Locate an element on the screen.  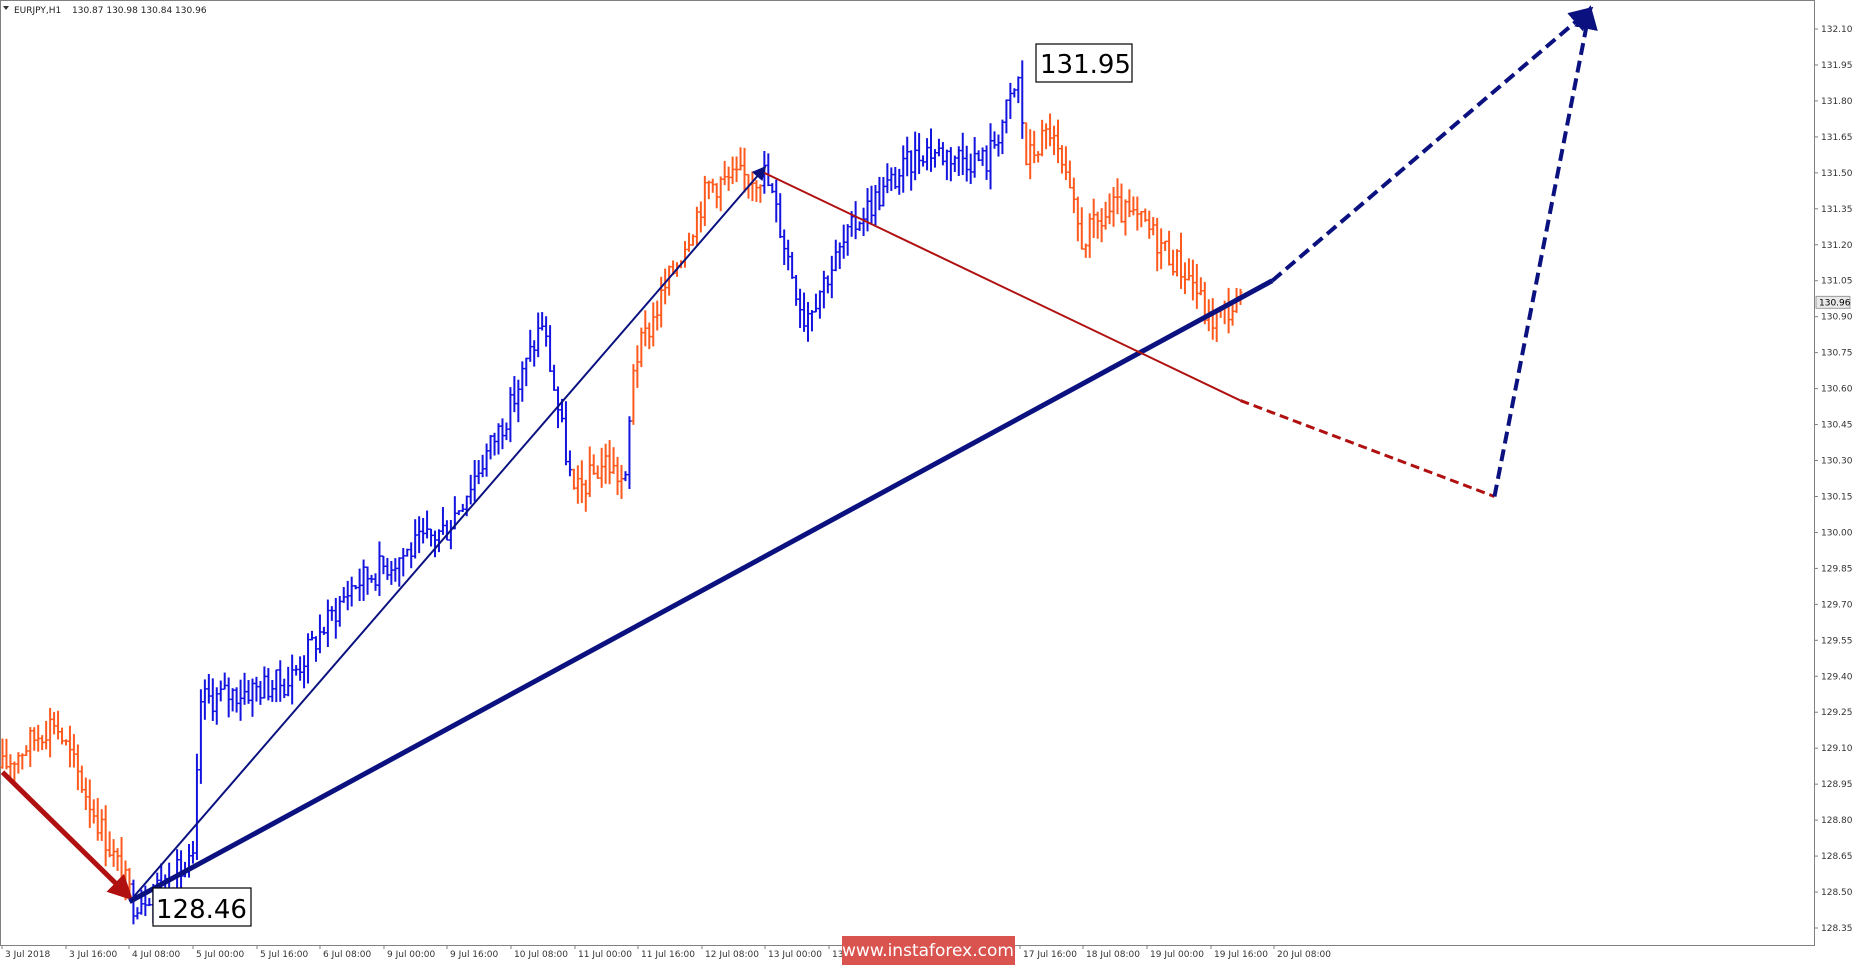
current-price-box is located at coordinates (1833, 302).